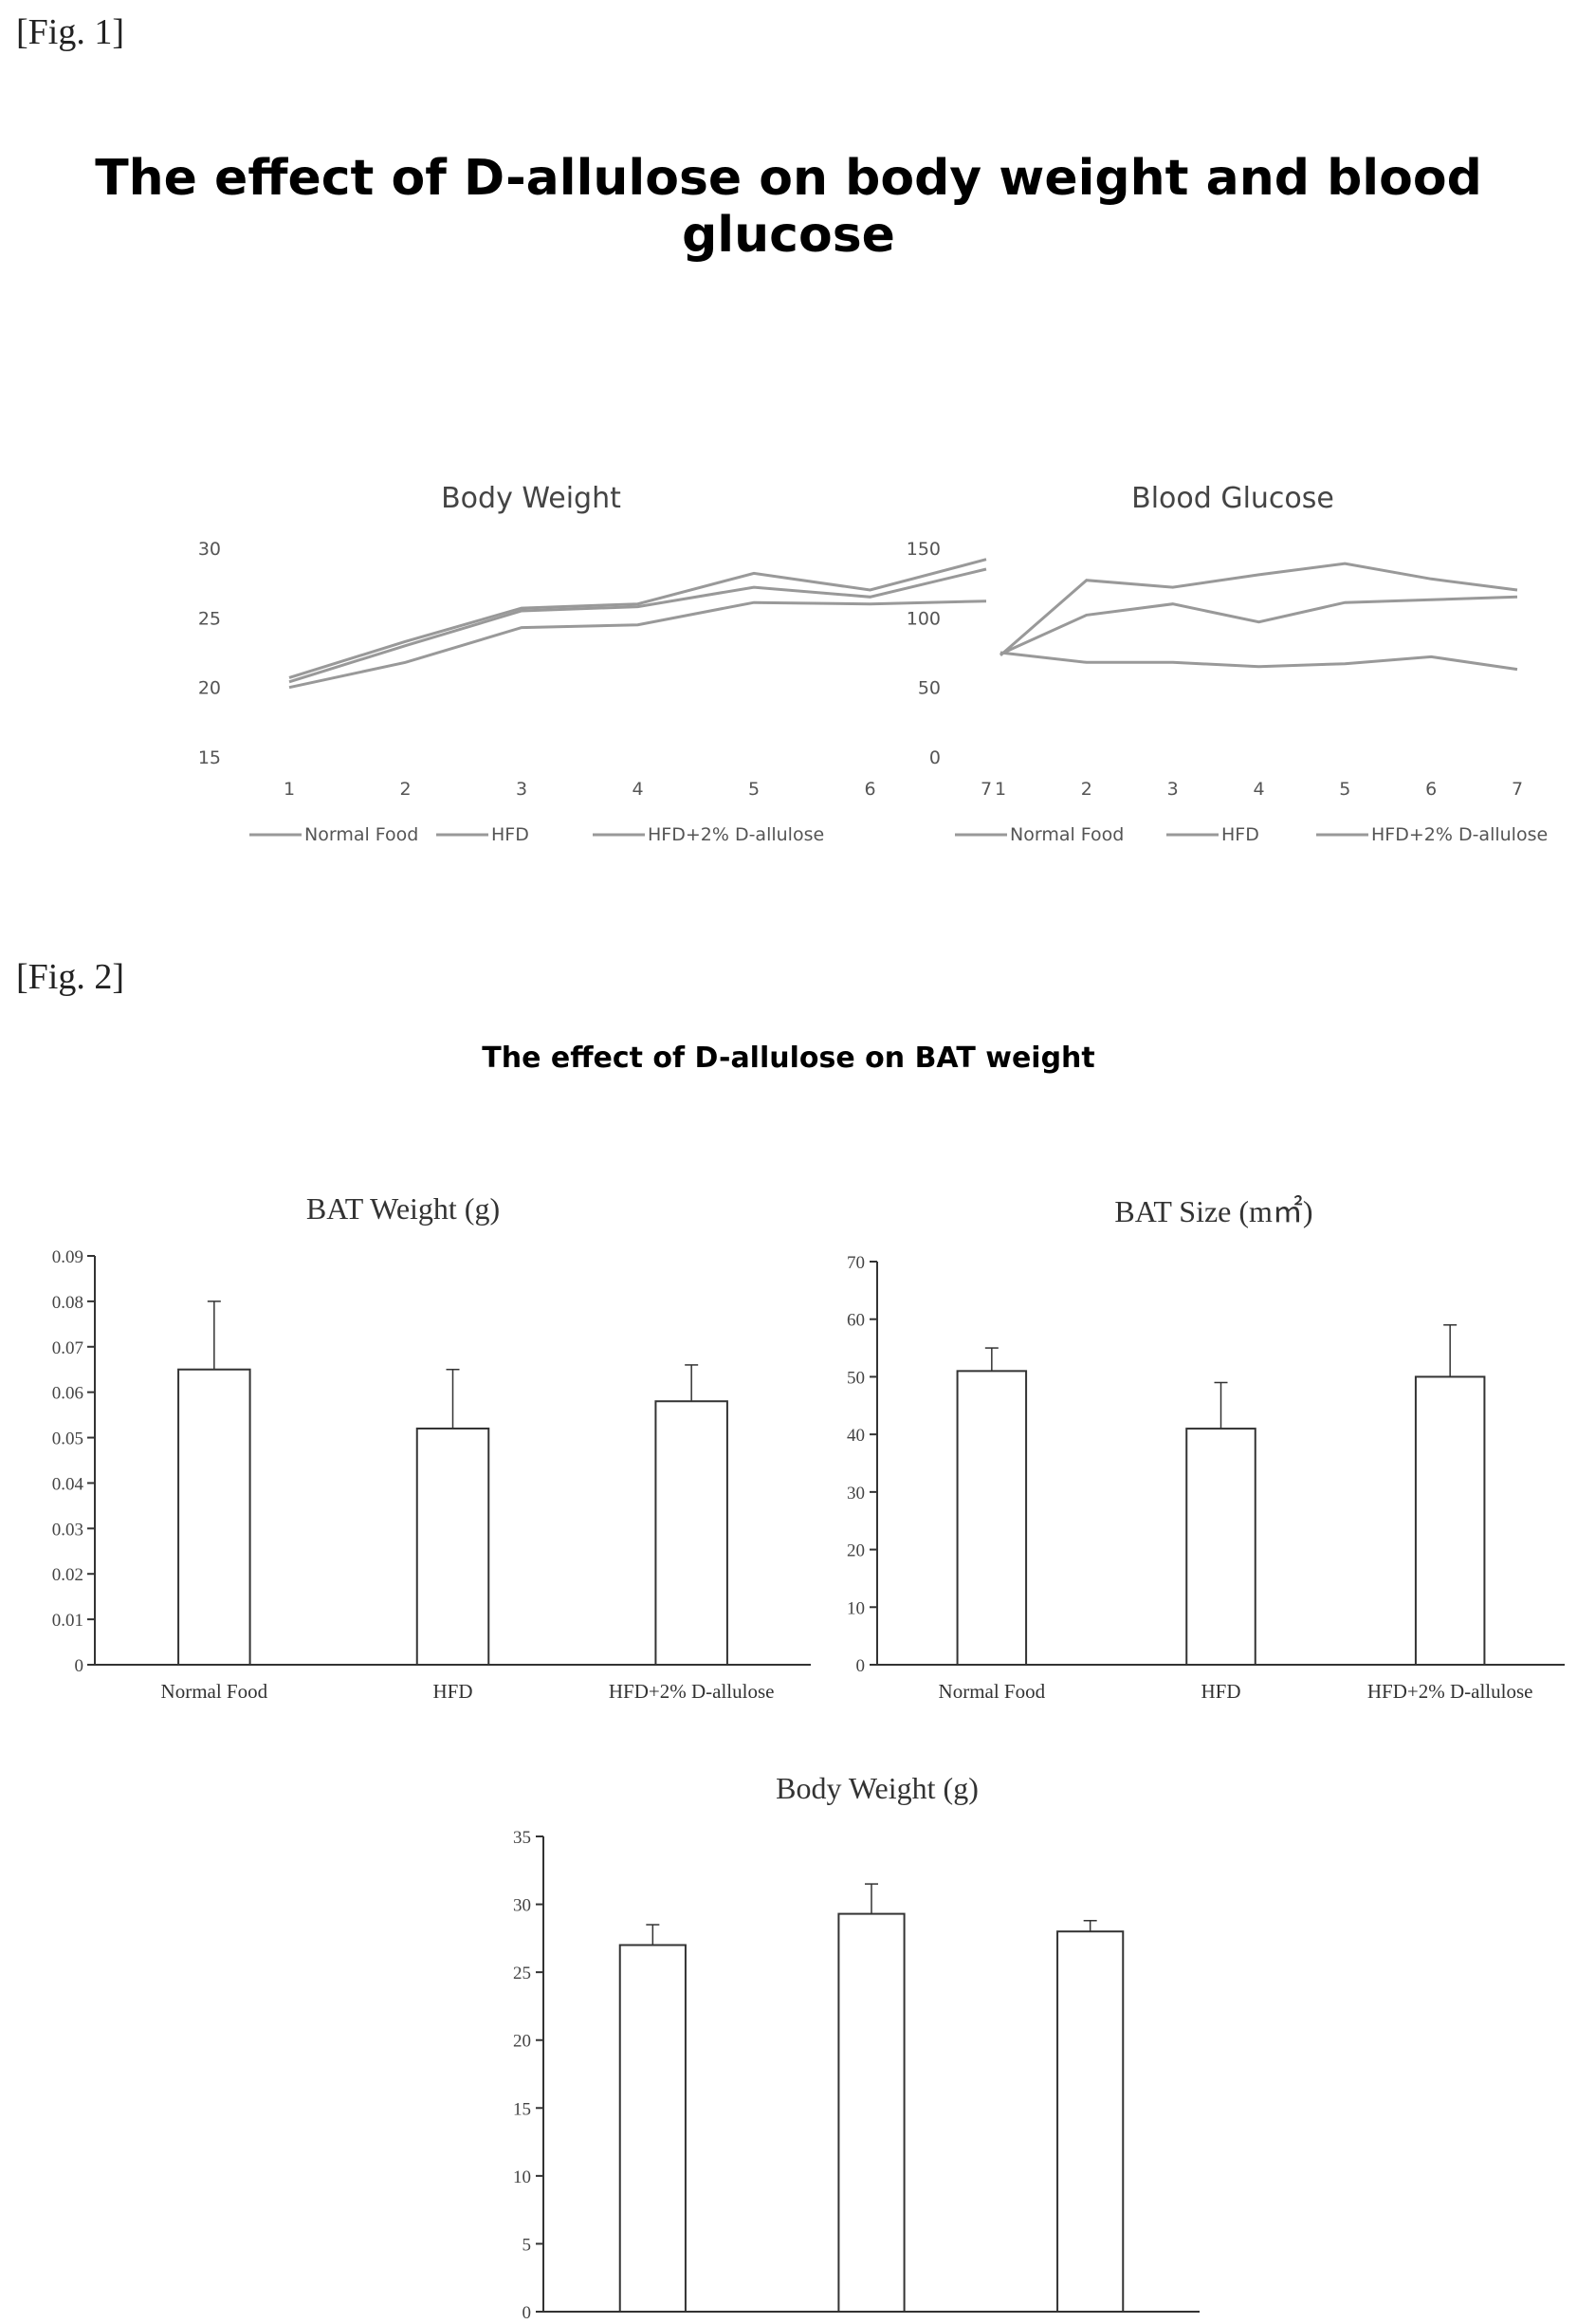  I want to click on blood-glucose-line-xtick: 7, so click(1517, 790).